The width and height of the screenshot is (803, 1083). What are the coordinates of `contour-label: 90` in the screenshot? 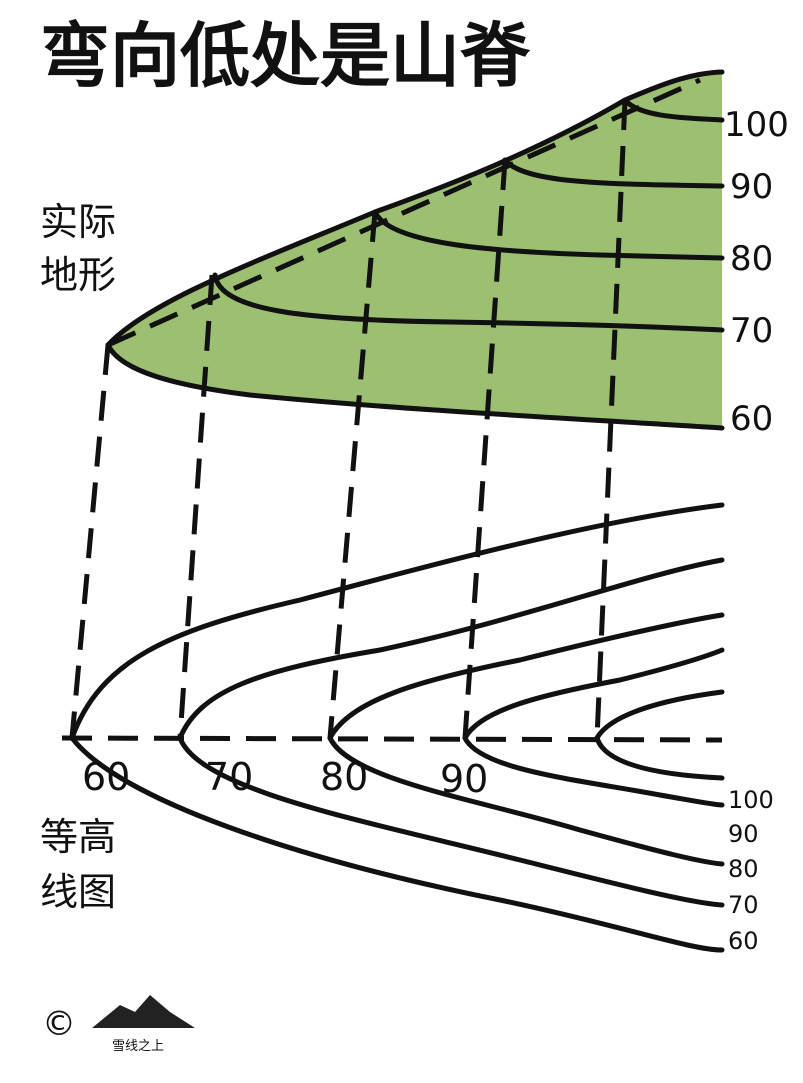 It's located at (743, 834).